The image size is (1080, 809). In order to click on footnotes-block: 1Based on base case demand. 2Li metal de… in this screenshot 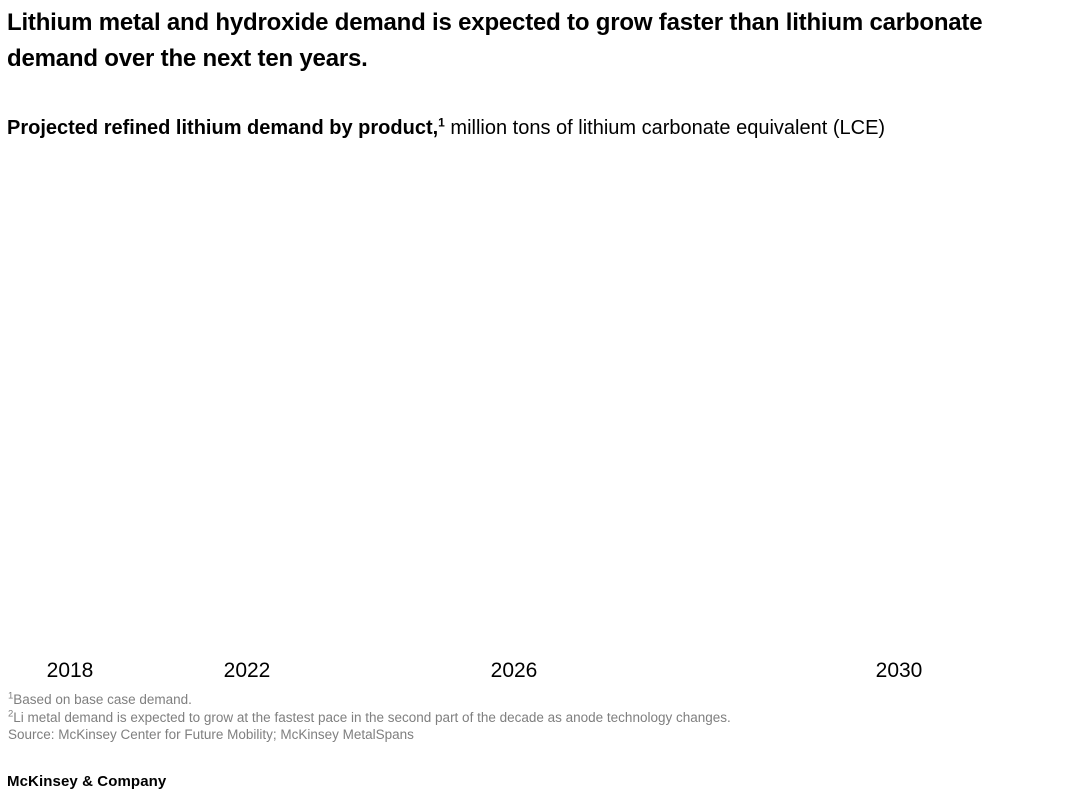, I will do `click(369, 717)`.